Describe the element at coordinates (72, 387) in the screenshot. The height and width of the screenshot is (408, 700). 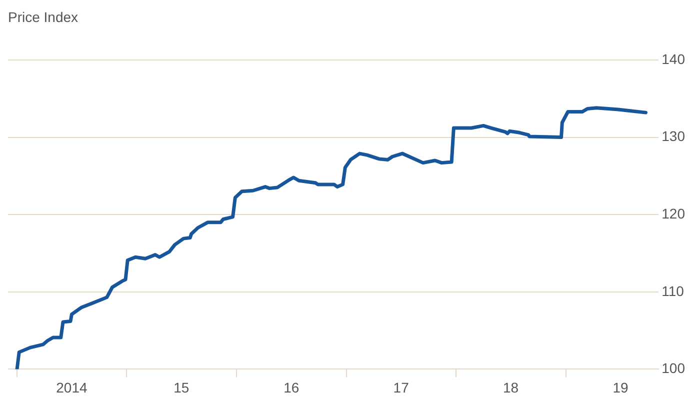
I see `x-tick-label: 2014` at that location.